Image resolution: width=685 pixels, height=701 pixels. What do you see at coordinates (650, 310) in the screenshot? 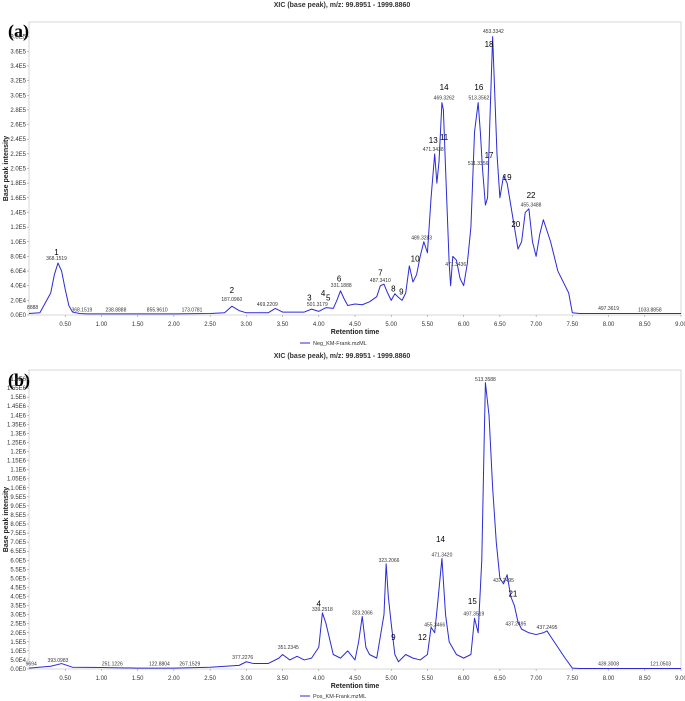
I see `mz-annotation: 1033.8858` at bounding box center [650, 310].